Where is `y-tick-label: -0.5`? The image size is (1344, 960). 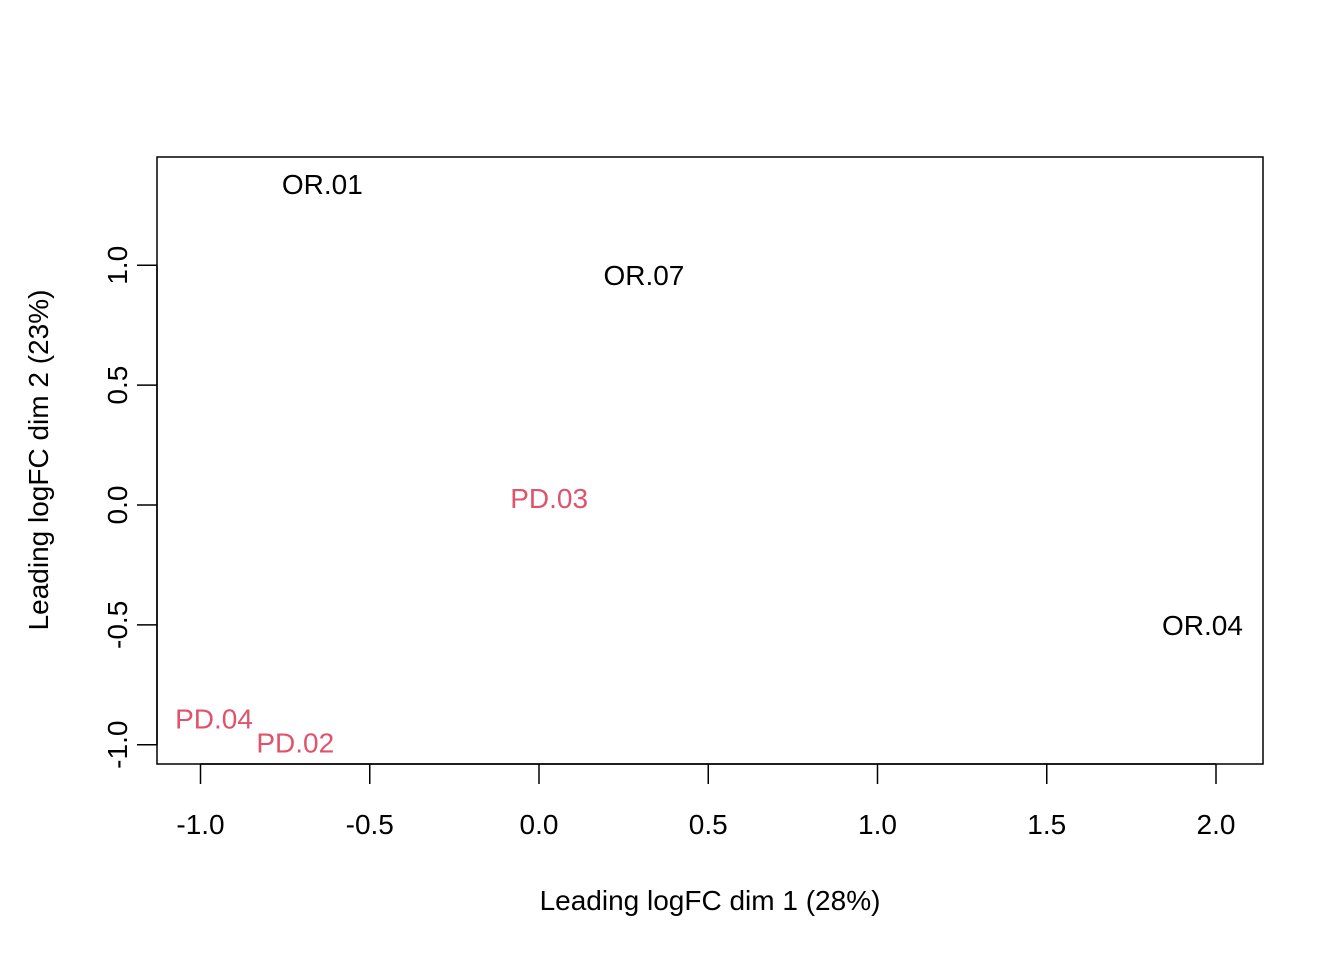 y-tick-label: -0.5 is located at coordinates (117, 625).